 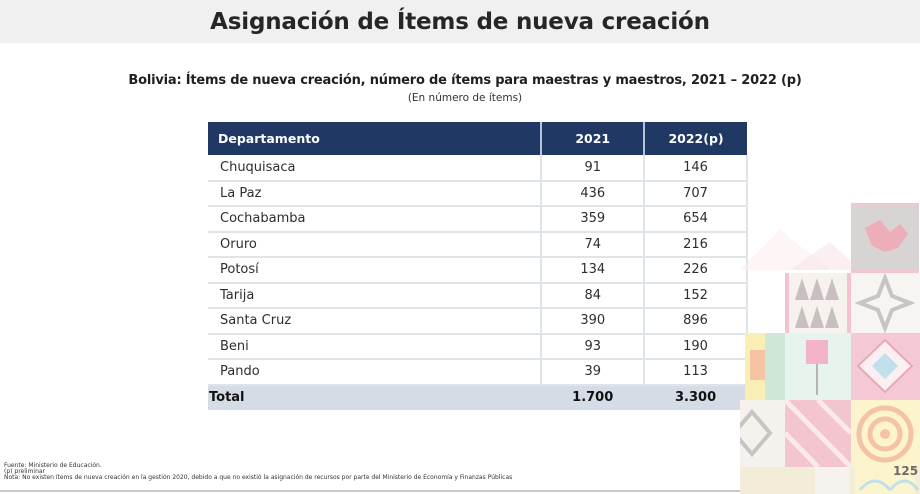 I want to click on cell-departamento: Tarija, so click(x=375, y=295).